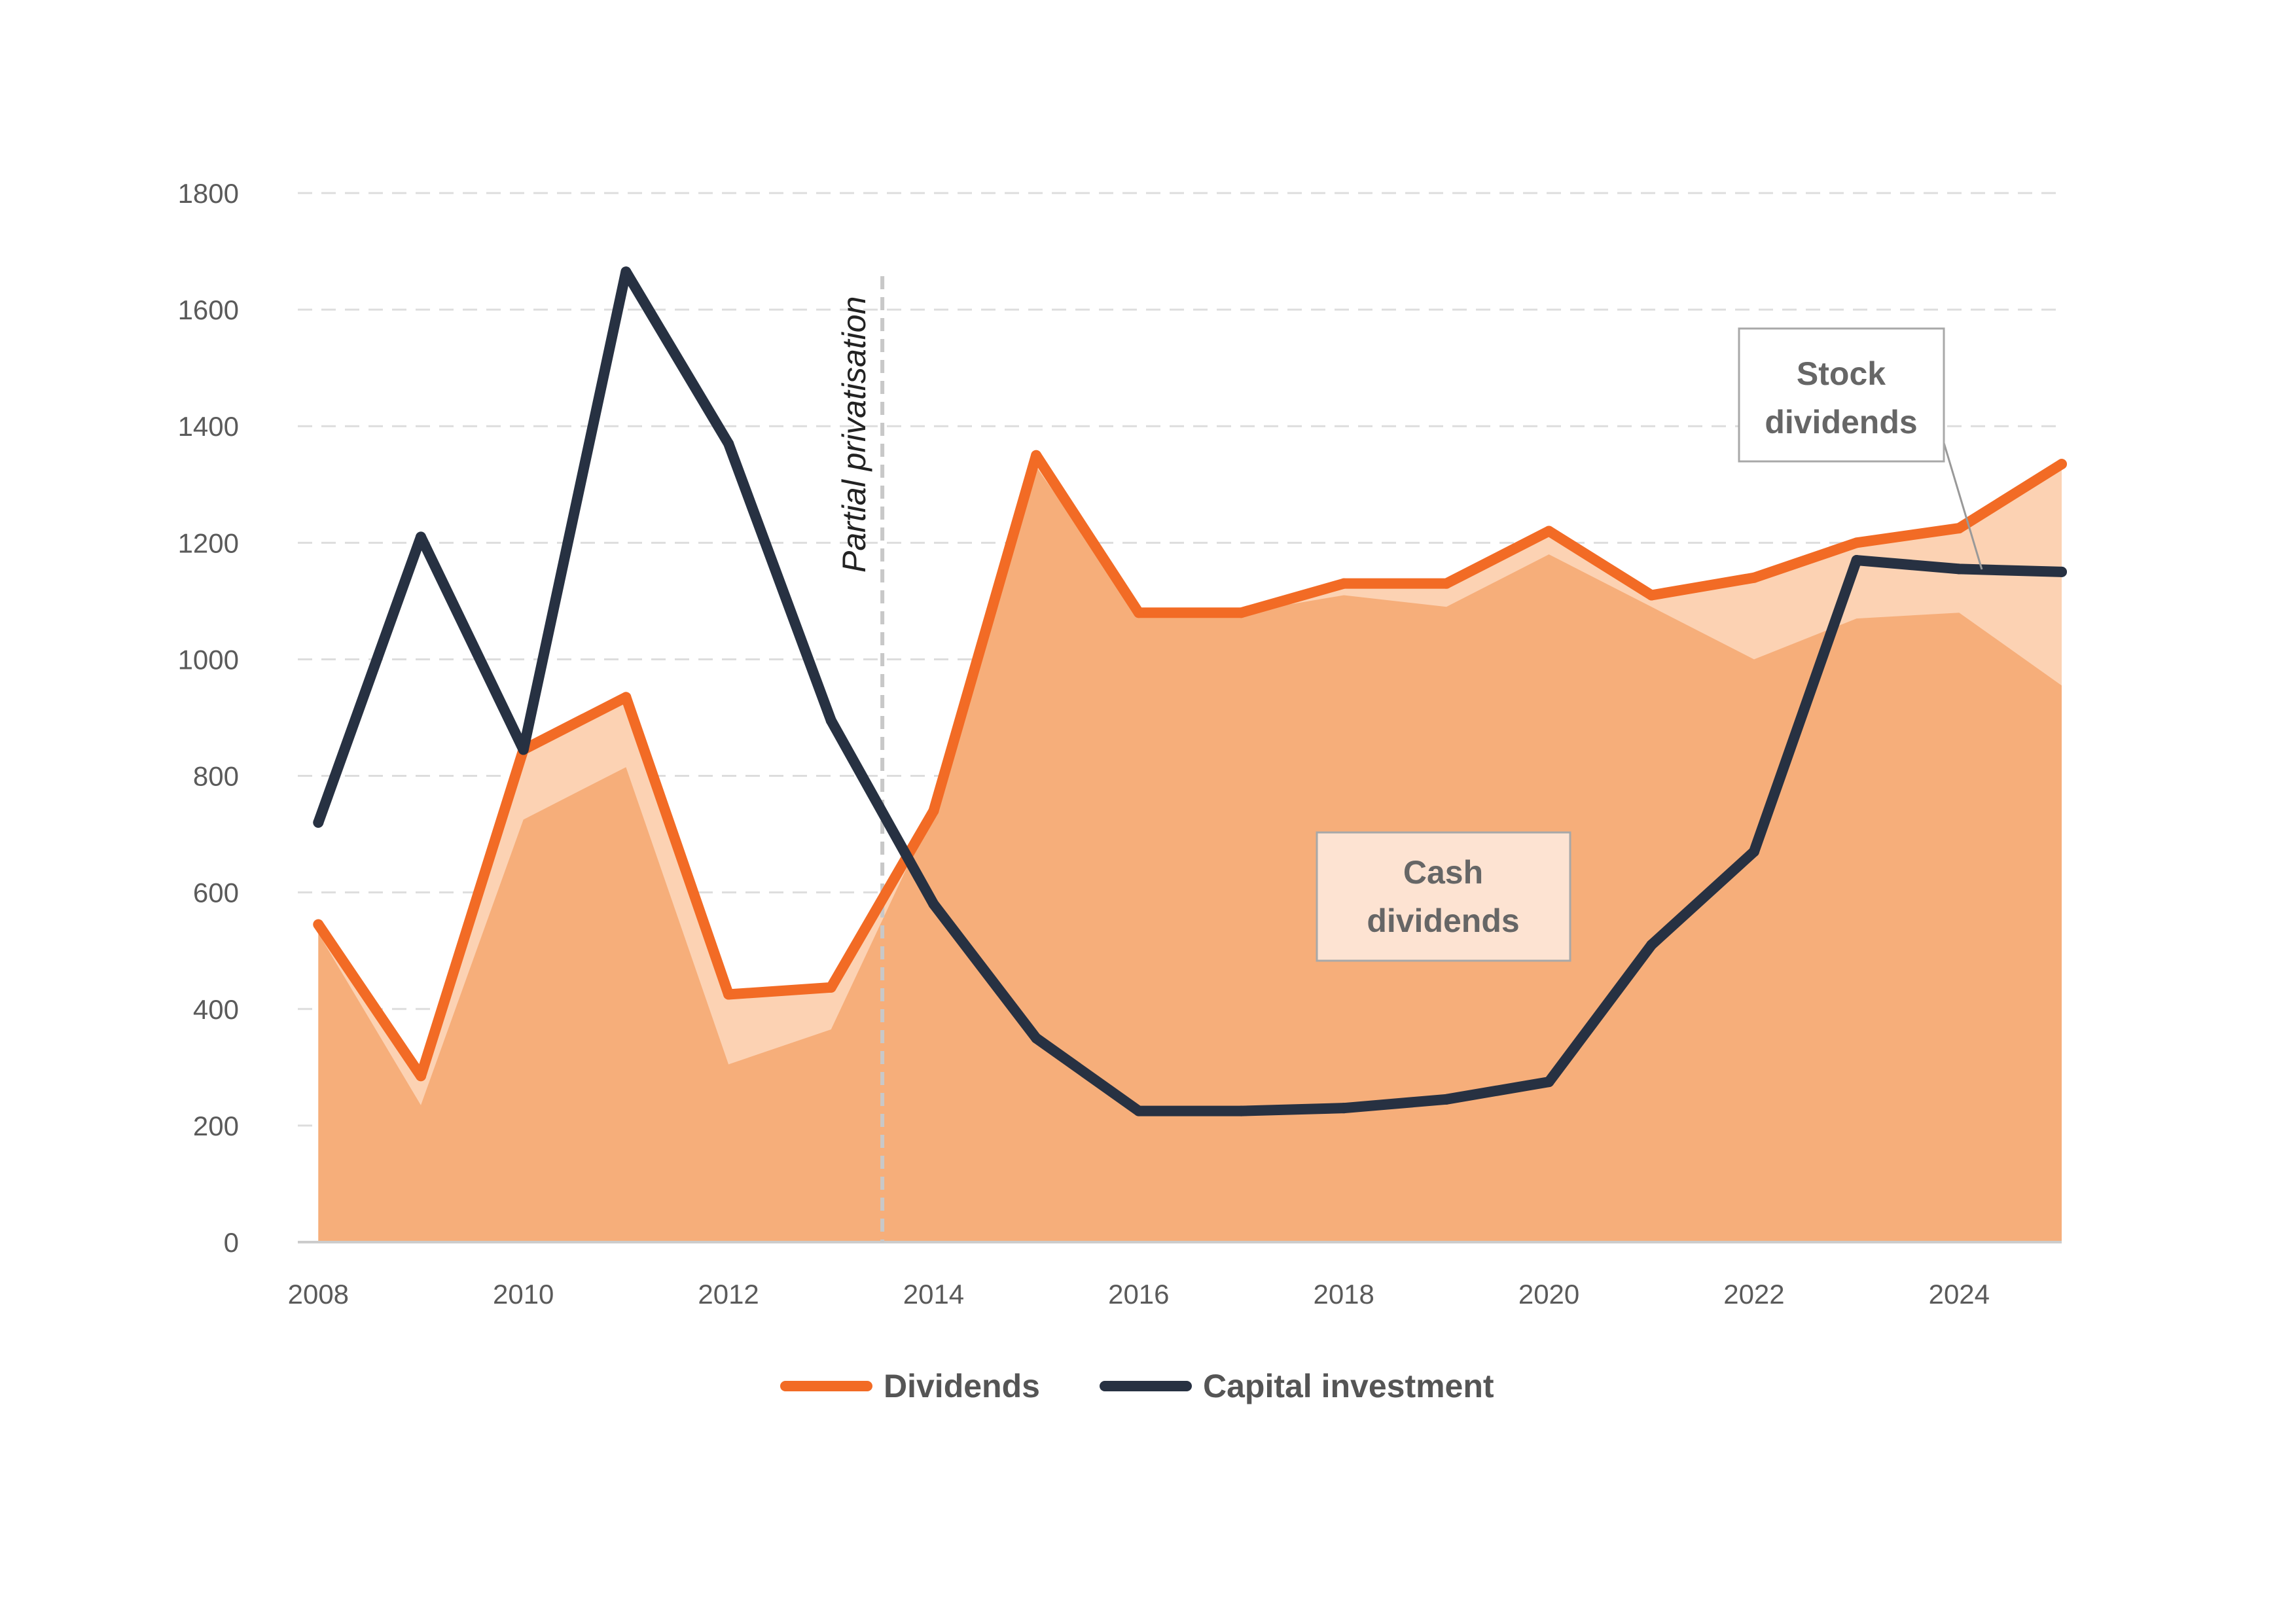 This screenshot has height=1623, width=2296. What do you see at coordinates (1959, 569) in the screenshot?
I see `point-capital-investment-2024` at bounding box center [1959, 569].